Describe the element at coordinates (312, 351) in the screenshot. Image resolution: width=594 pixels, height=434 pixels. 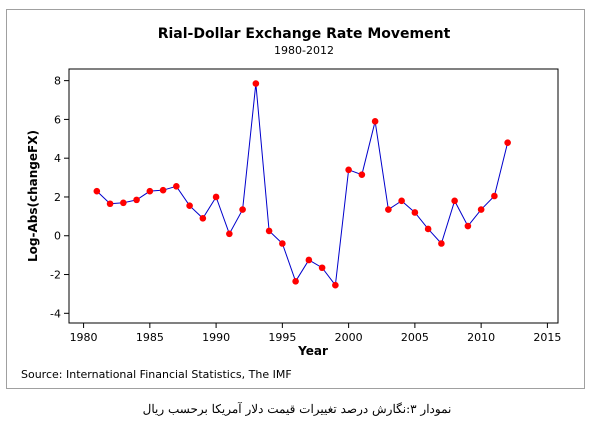
I see `x-axis-label: Year` at that location.